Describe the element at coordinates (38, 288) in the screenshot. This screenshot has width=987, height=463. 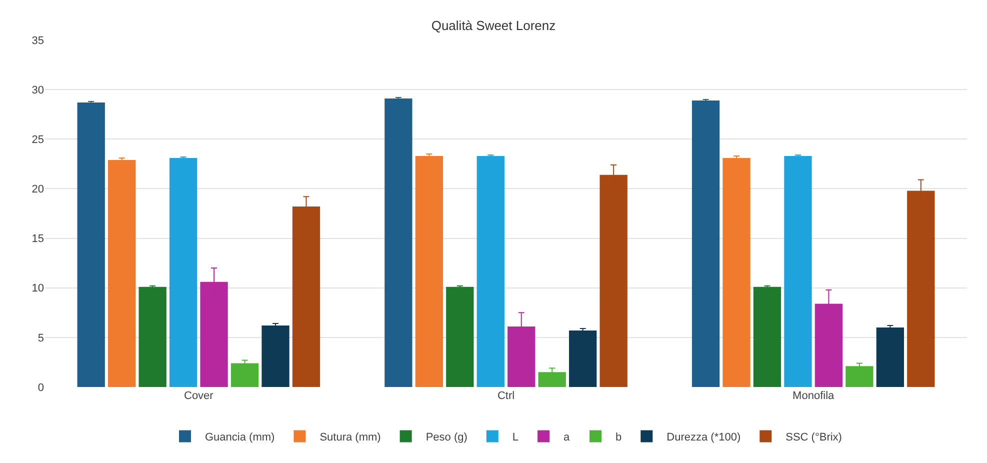
I see `y-tick-label: 10` at that location.